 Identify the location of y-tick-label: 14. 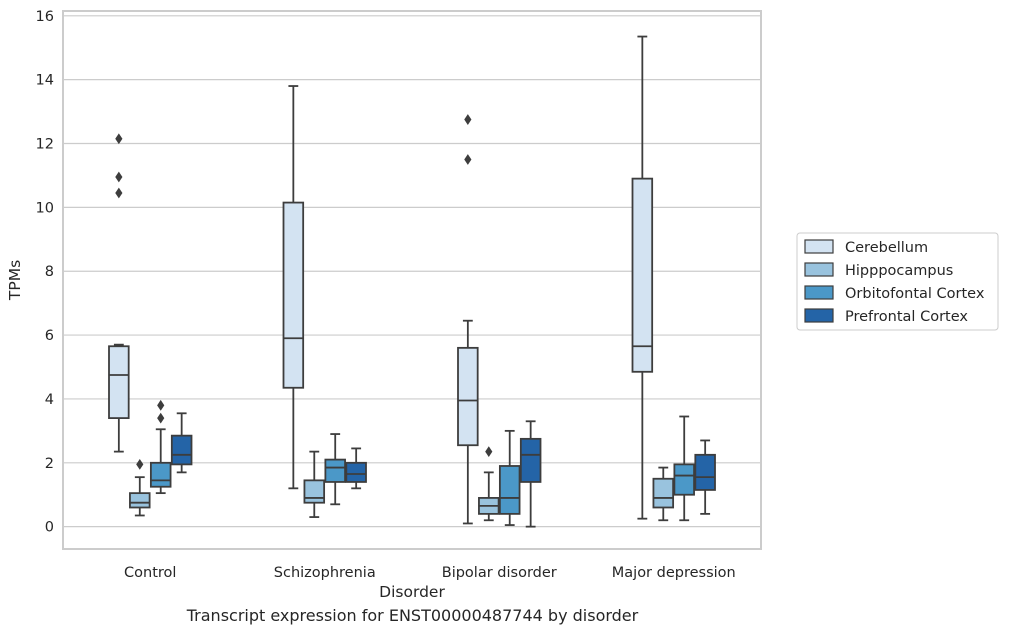
(45, 81).